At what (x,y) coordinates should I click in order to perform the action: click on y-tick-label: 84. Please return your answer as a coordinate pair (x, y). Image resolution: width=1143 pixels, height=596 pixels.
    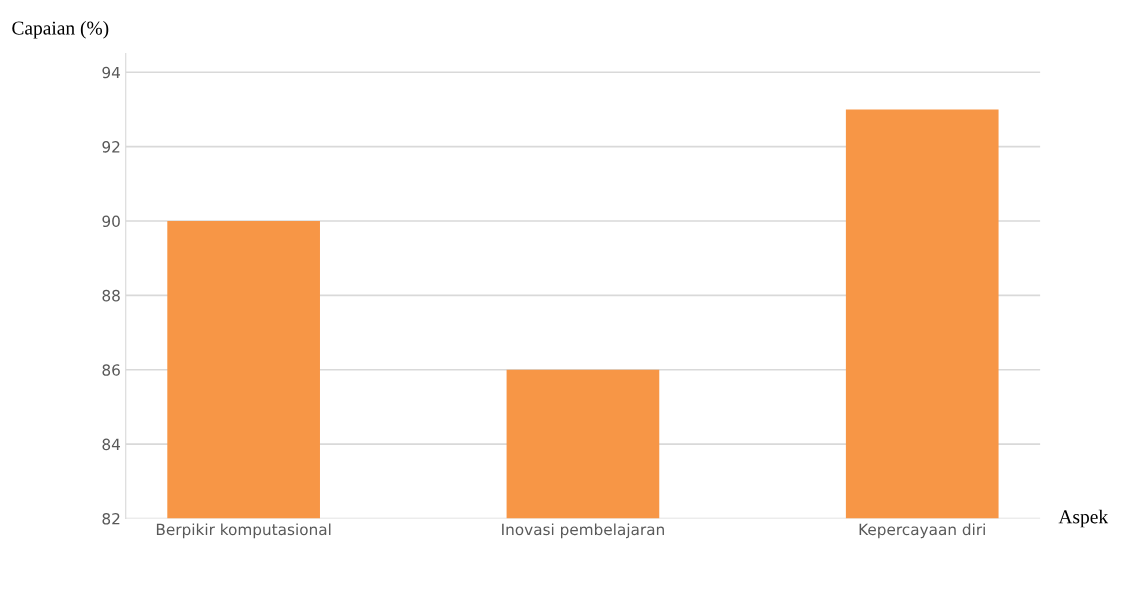
    Looking at the image, I should click on (111, 444).